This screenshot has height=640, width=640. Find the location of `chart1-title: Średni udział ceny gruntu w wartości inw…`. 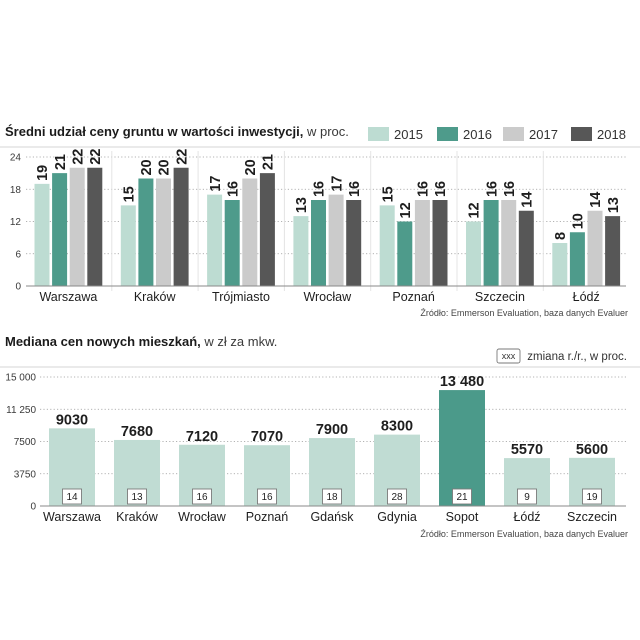

chart1-title: Średni udział ceny gruntu w wartości inw… is located at coordinates (177, 131).